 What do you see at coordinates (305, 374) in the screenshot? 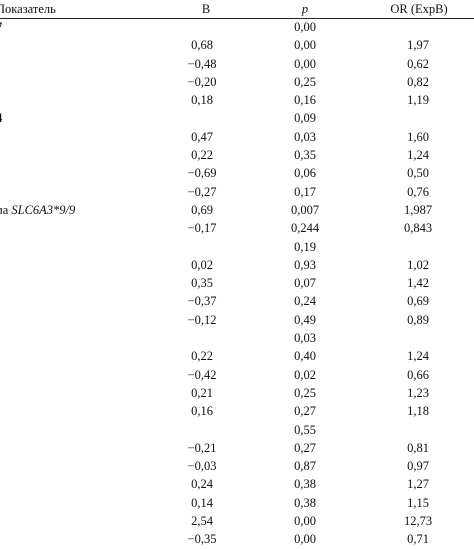
I see `cell-p: 0,02` at bounding box center [305, 374].